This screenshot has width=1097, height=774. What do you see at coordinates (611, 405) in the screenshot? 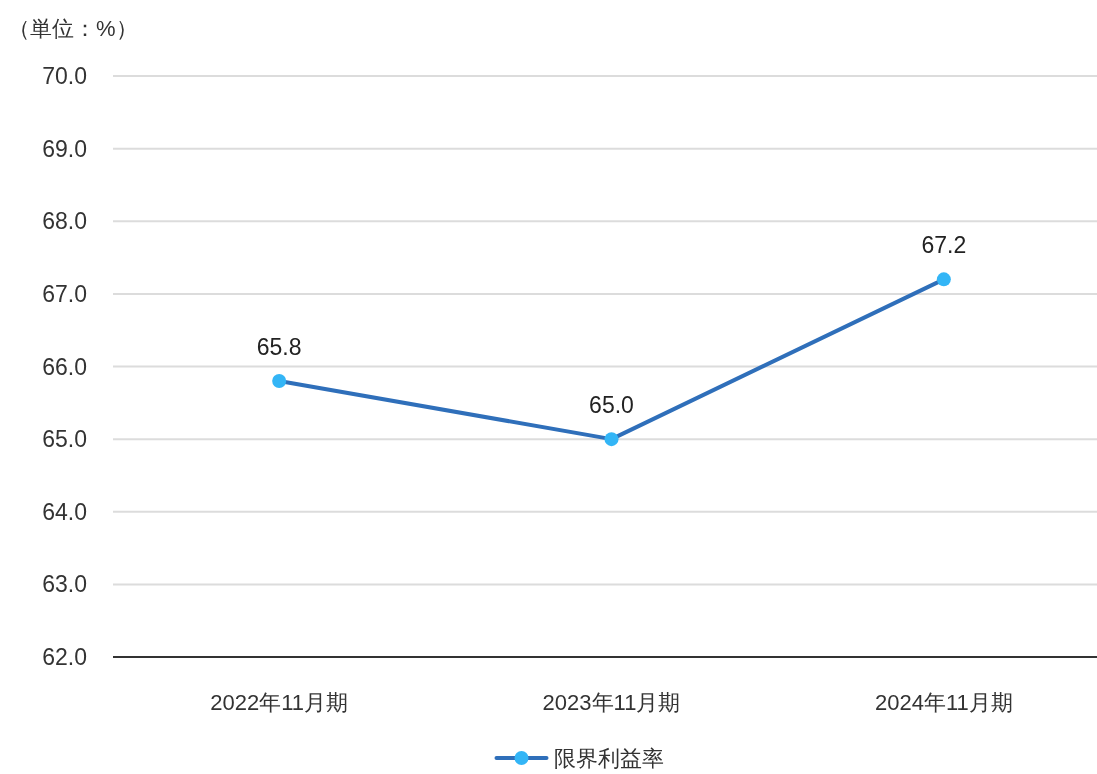
I see `data-label: 65.0` at bounding box center [611, 405].